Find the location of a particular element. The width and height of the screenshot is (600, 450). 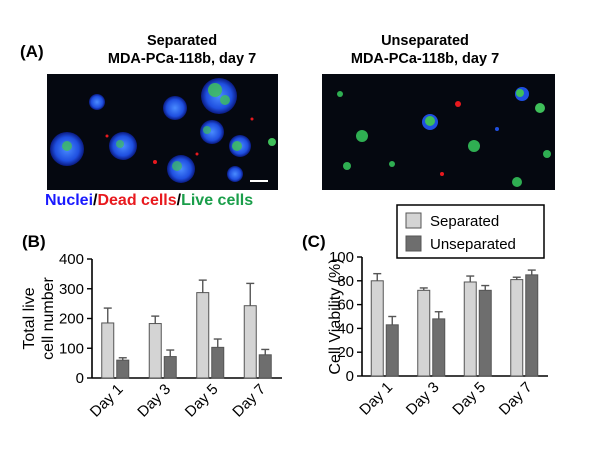

stain-legend-sep2: / is located at coordinates (179, 200).